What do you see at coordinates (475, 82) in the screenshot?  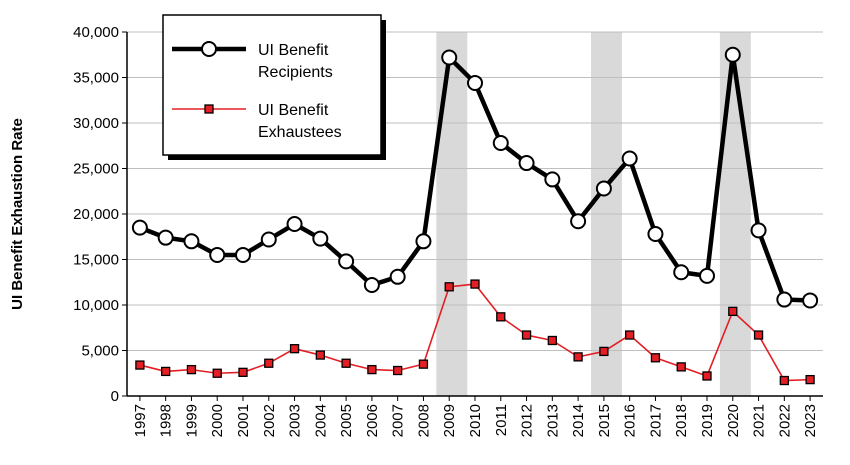 I see `recipients-point-2010` at bounding box center [475, 82].